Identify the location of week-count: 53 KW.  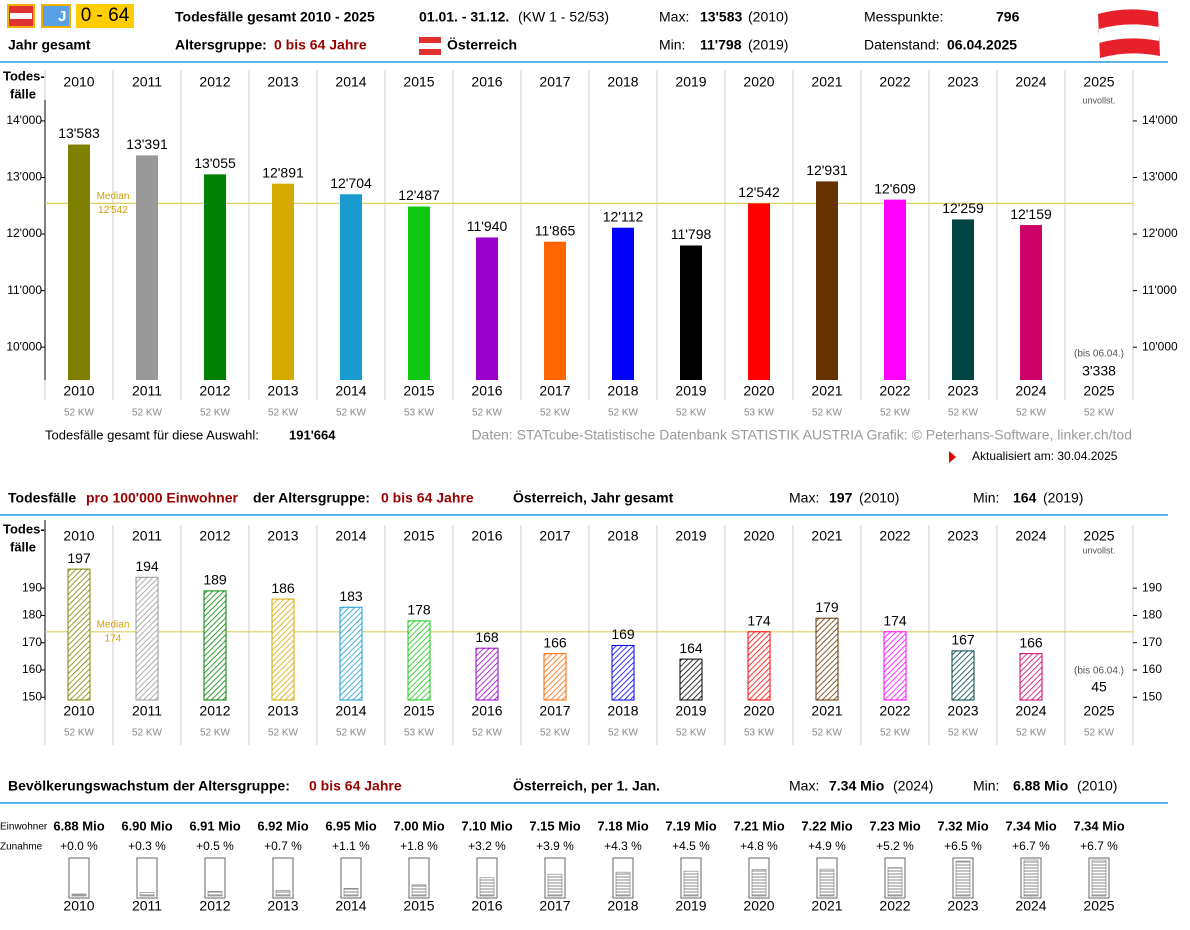
(419, 733).